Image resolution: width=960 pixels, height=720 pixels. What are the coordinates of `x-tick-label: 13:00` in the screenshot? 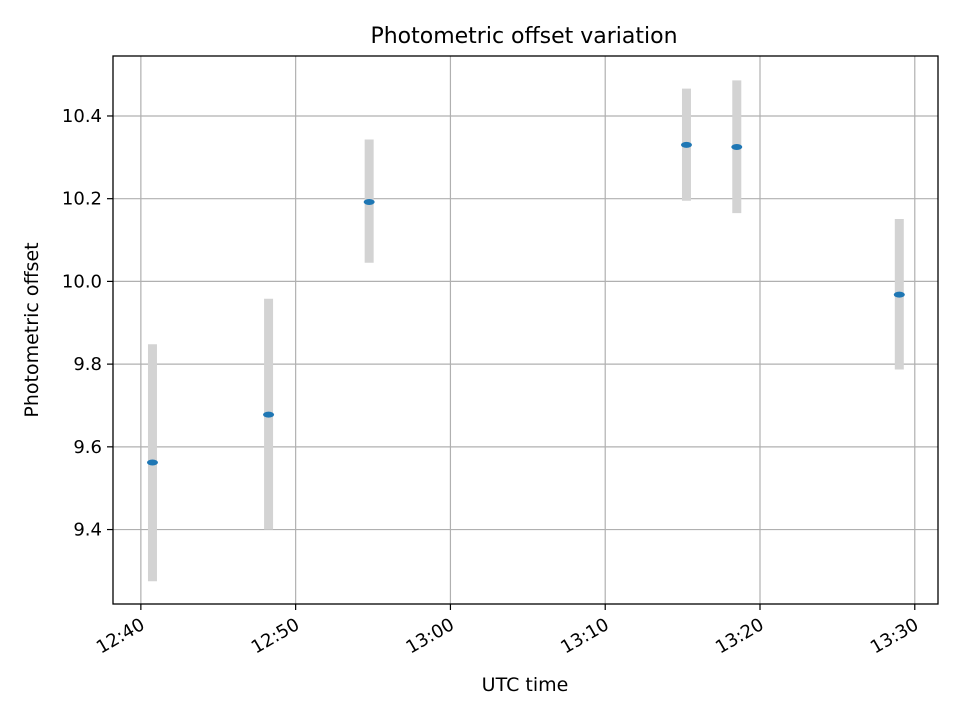 It's located at (430, 636).